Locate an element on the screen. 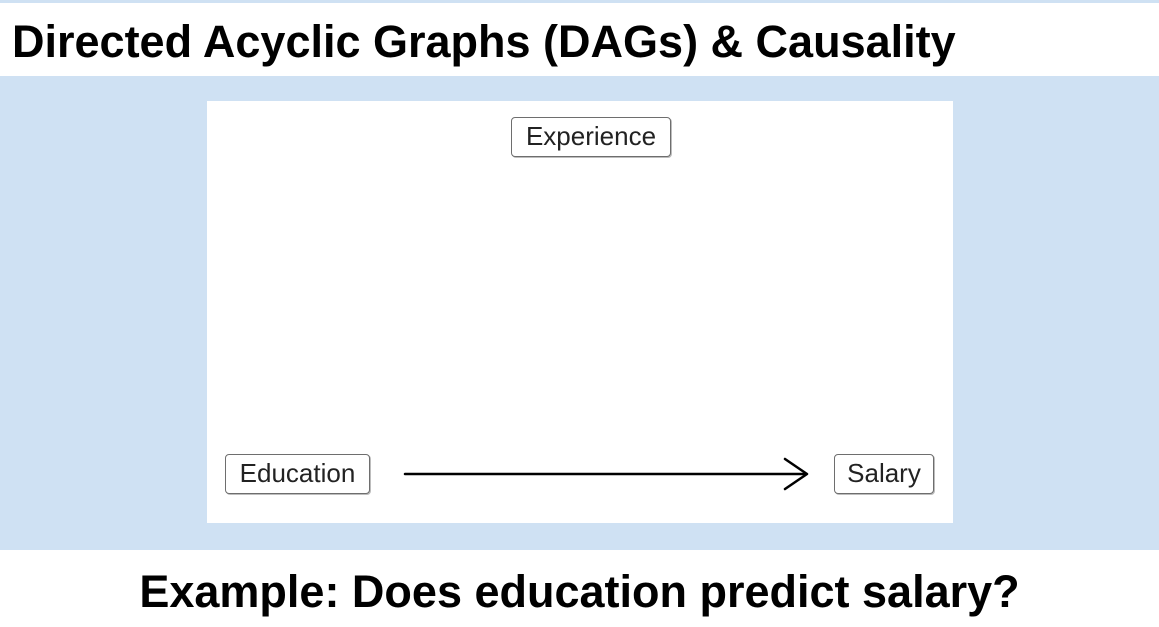  edge-education-salary-arrowhead is located at coordinates (796, 474).